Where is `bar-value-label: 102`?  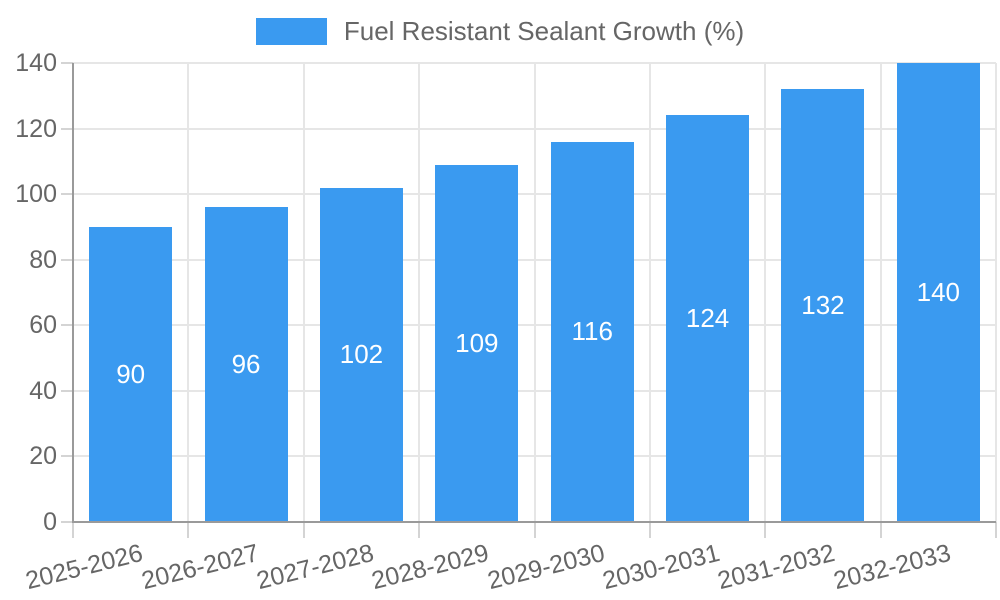
bar-value-label: 102 is located at coordinates (361, 354).